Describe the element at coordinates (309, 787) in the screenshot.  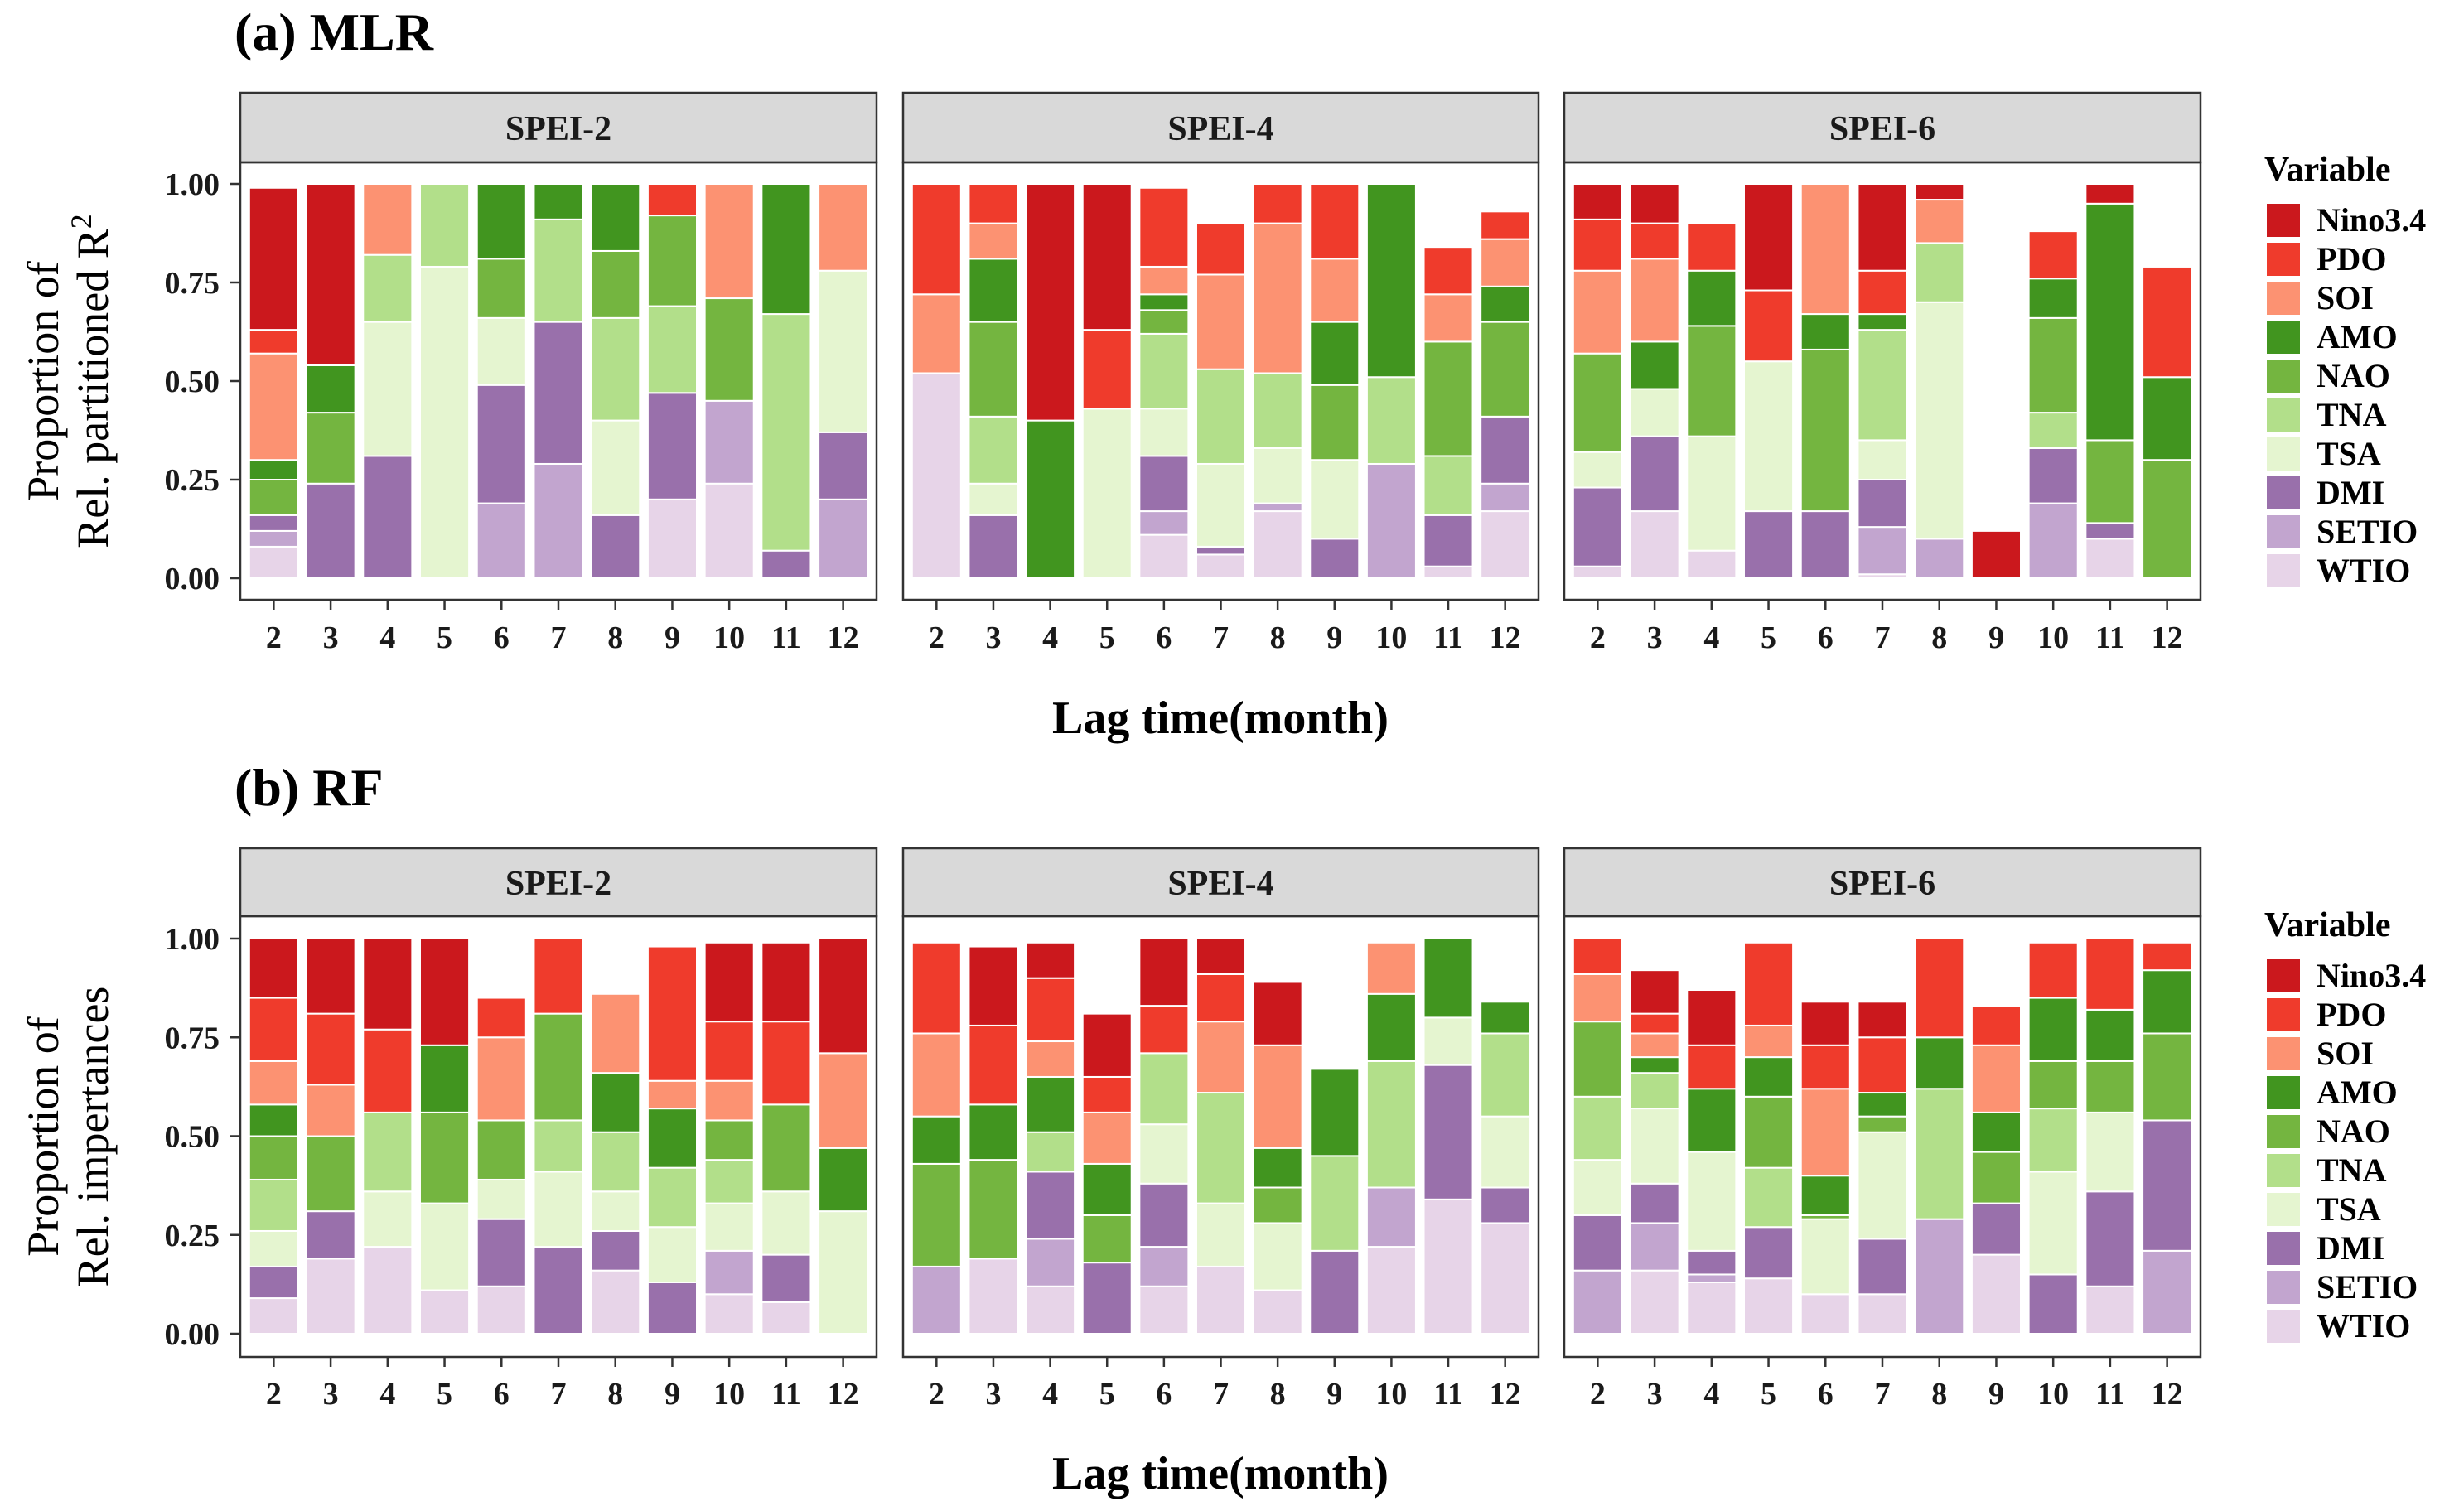
I see `panel-title: (b) RF` at that location.